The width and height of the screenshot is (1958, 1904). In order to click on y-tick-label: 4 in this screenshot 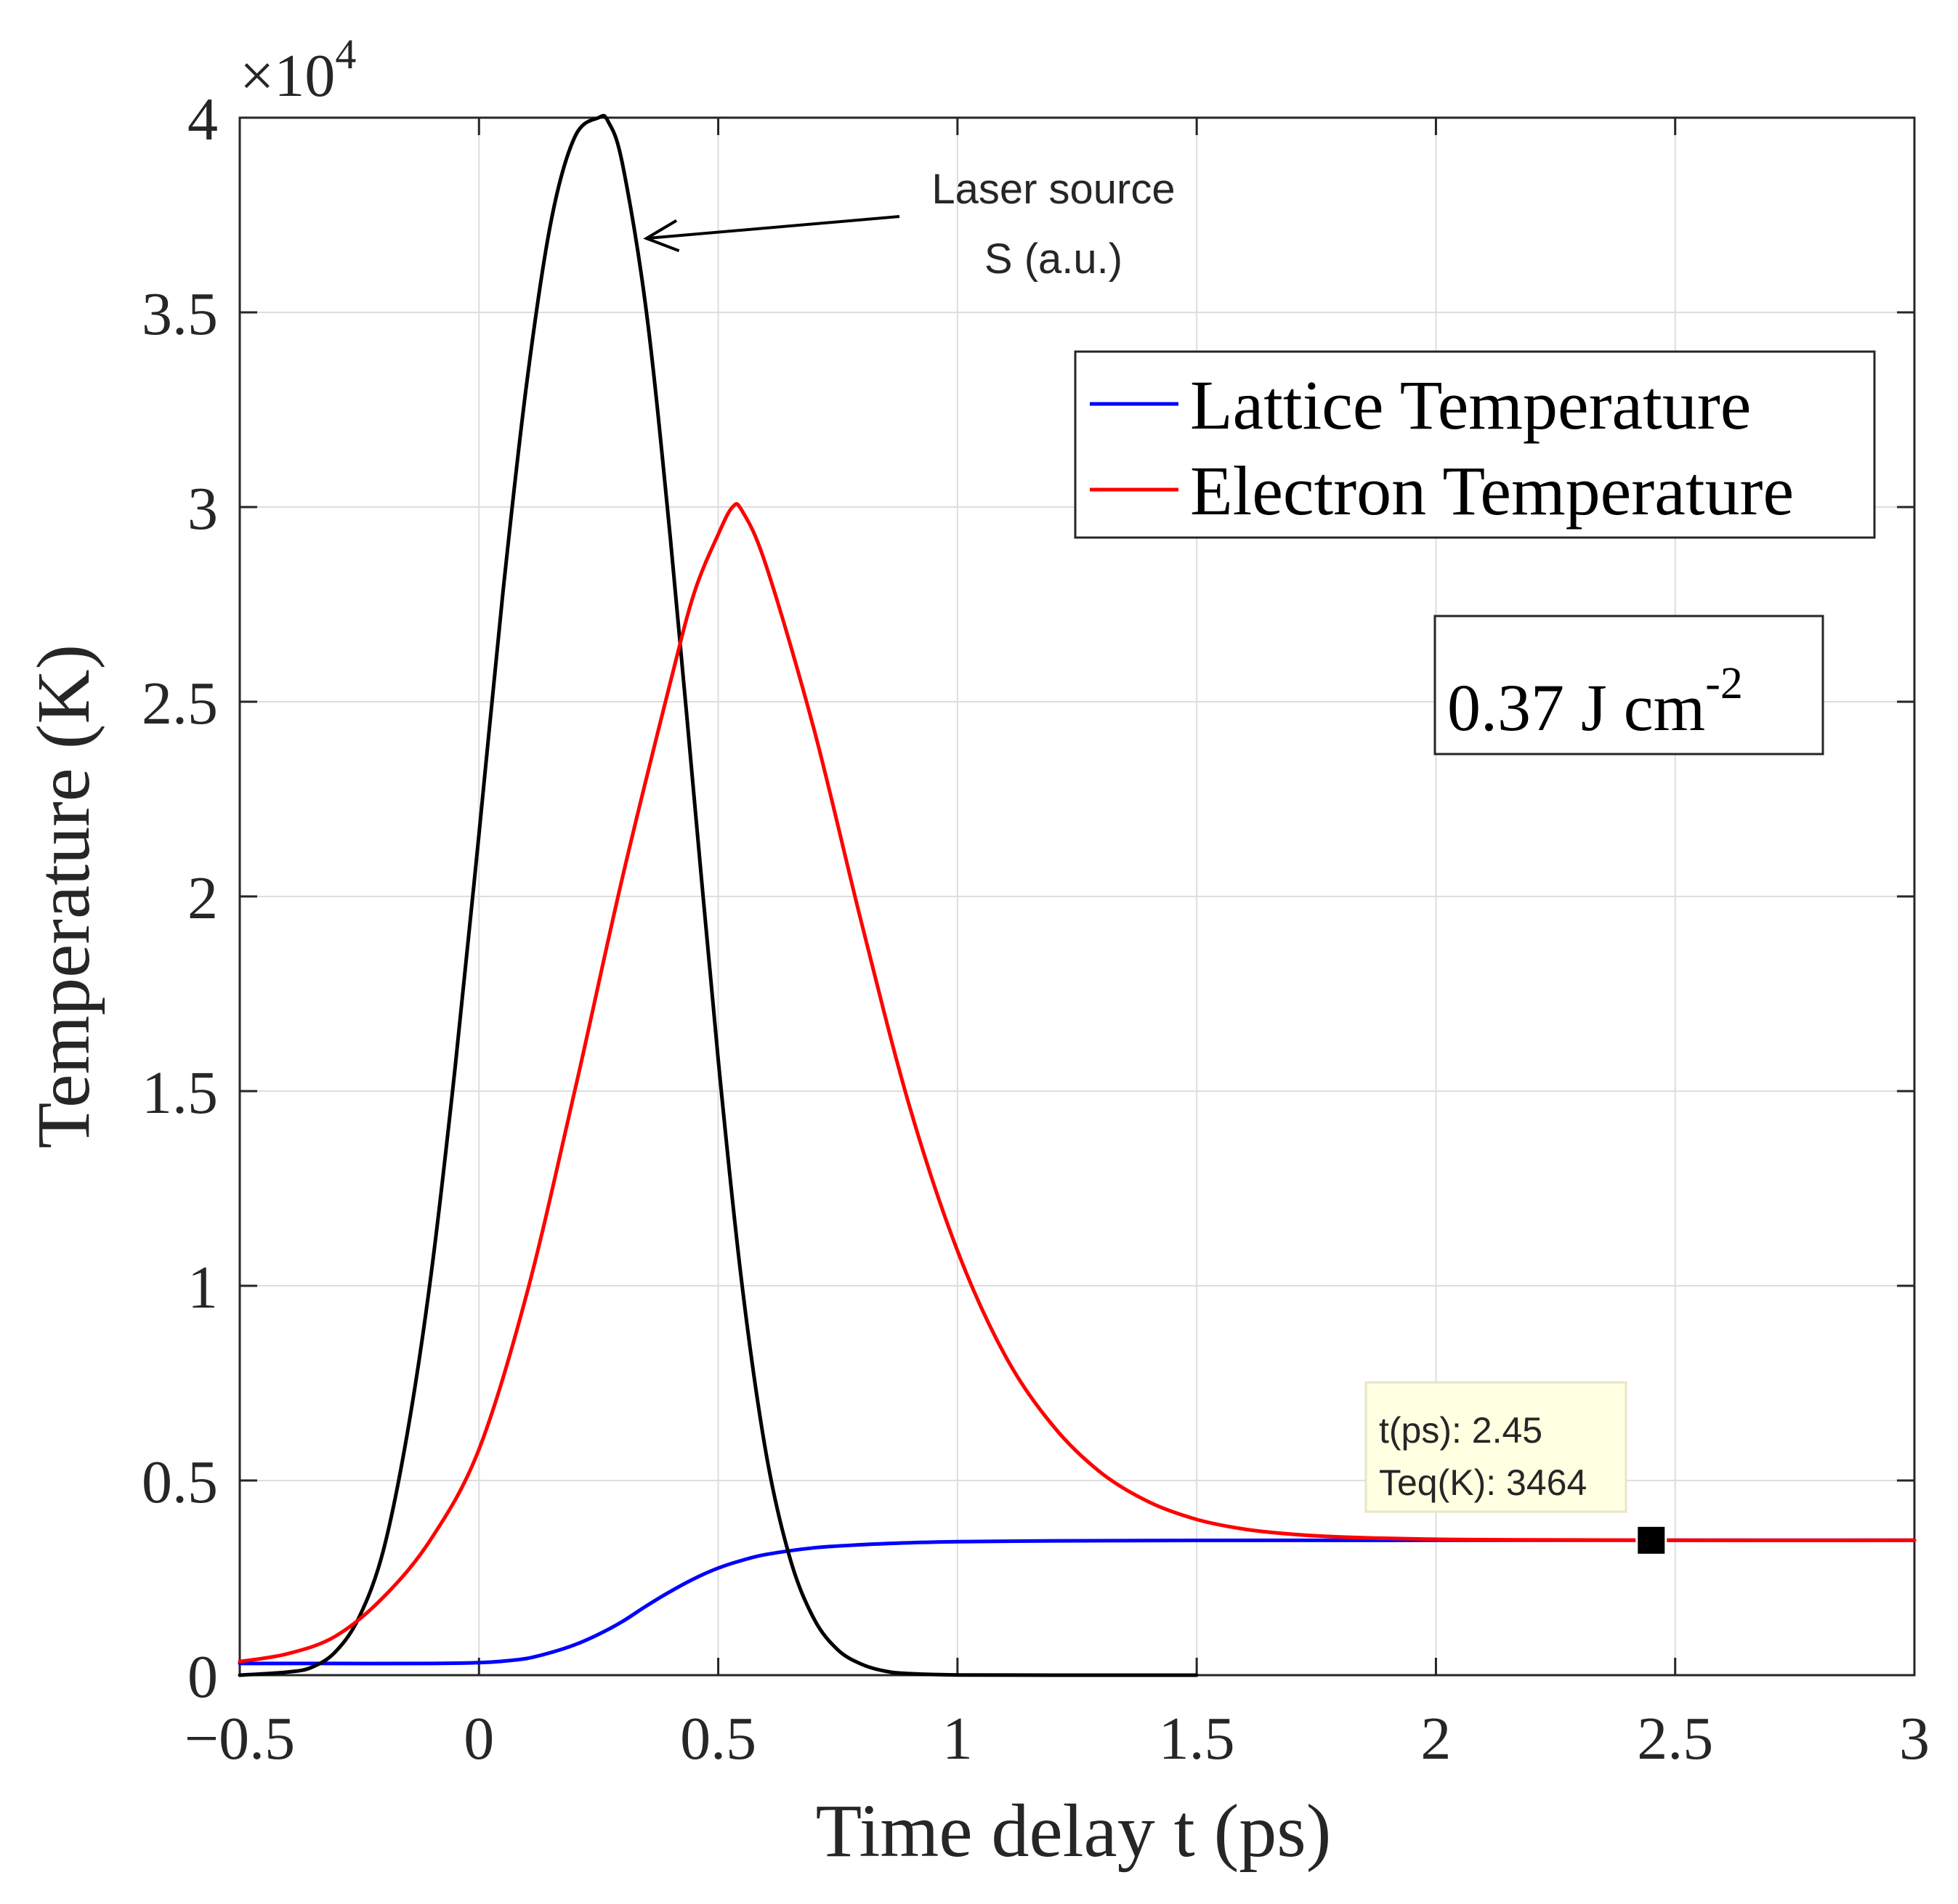, I will do `click(202, 119)`.